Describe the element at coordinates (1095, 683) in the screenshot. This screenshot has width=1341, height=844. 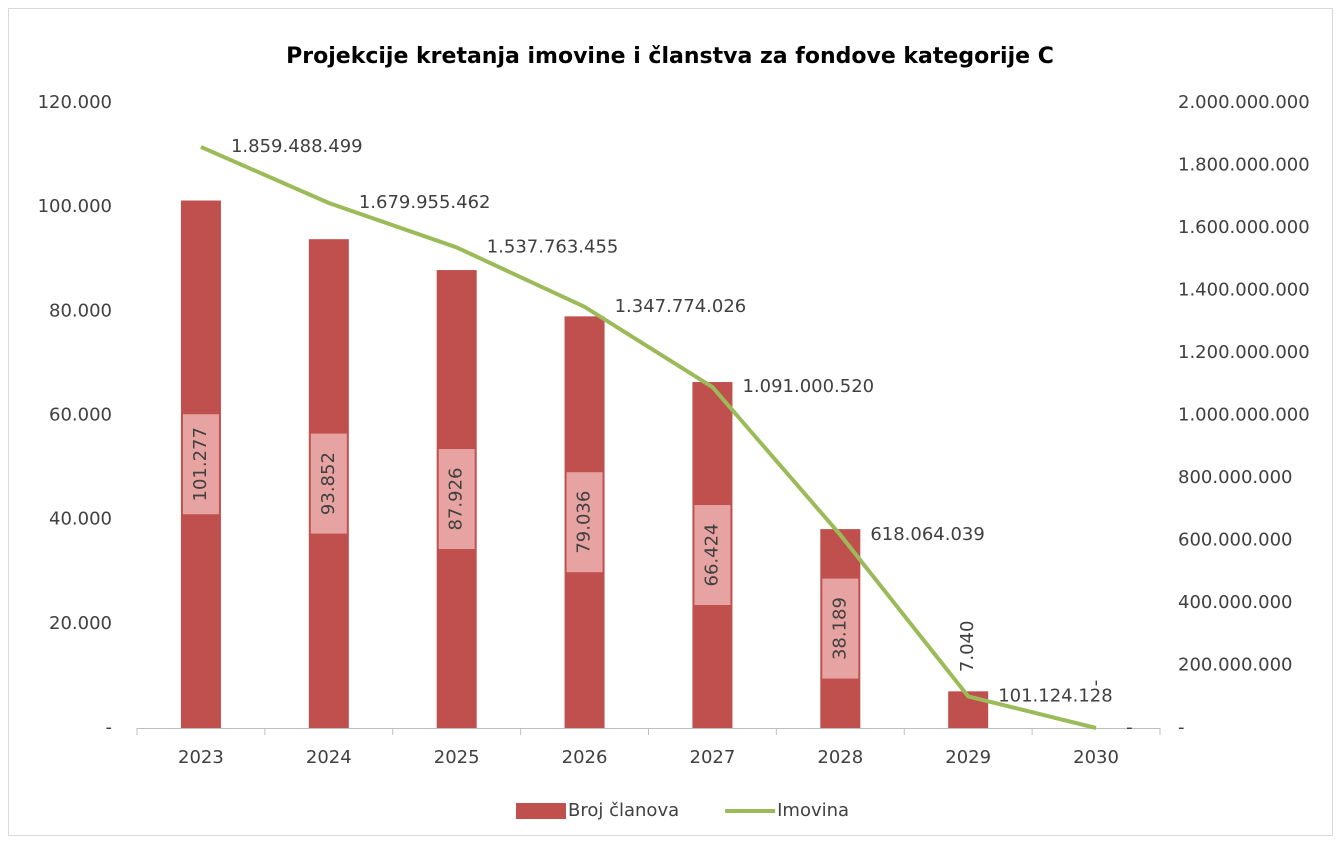
I see `bar-label: -` at that location.